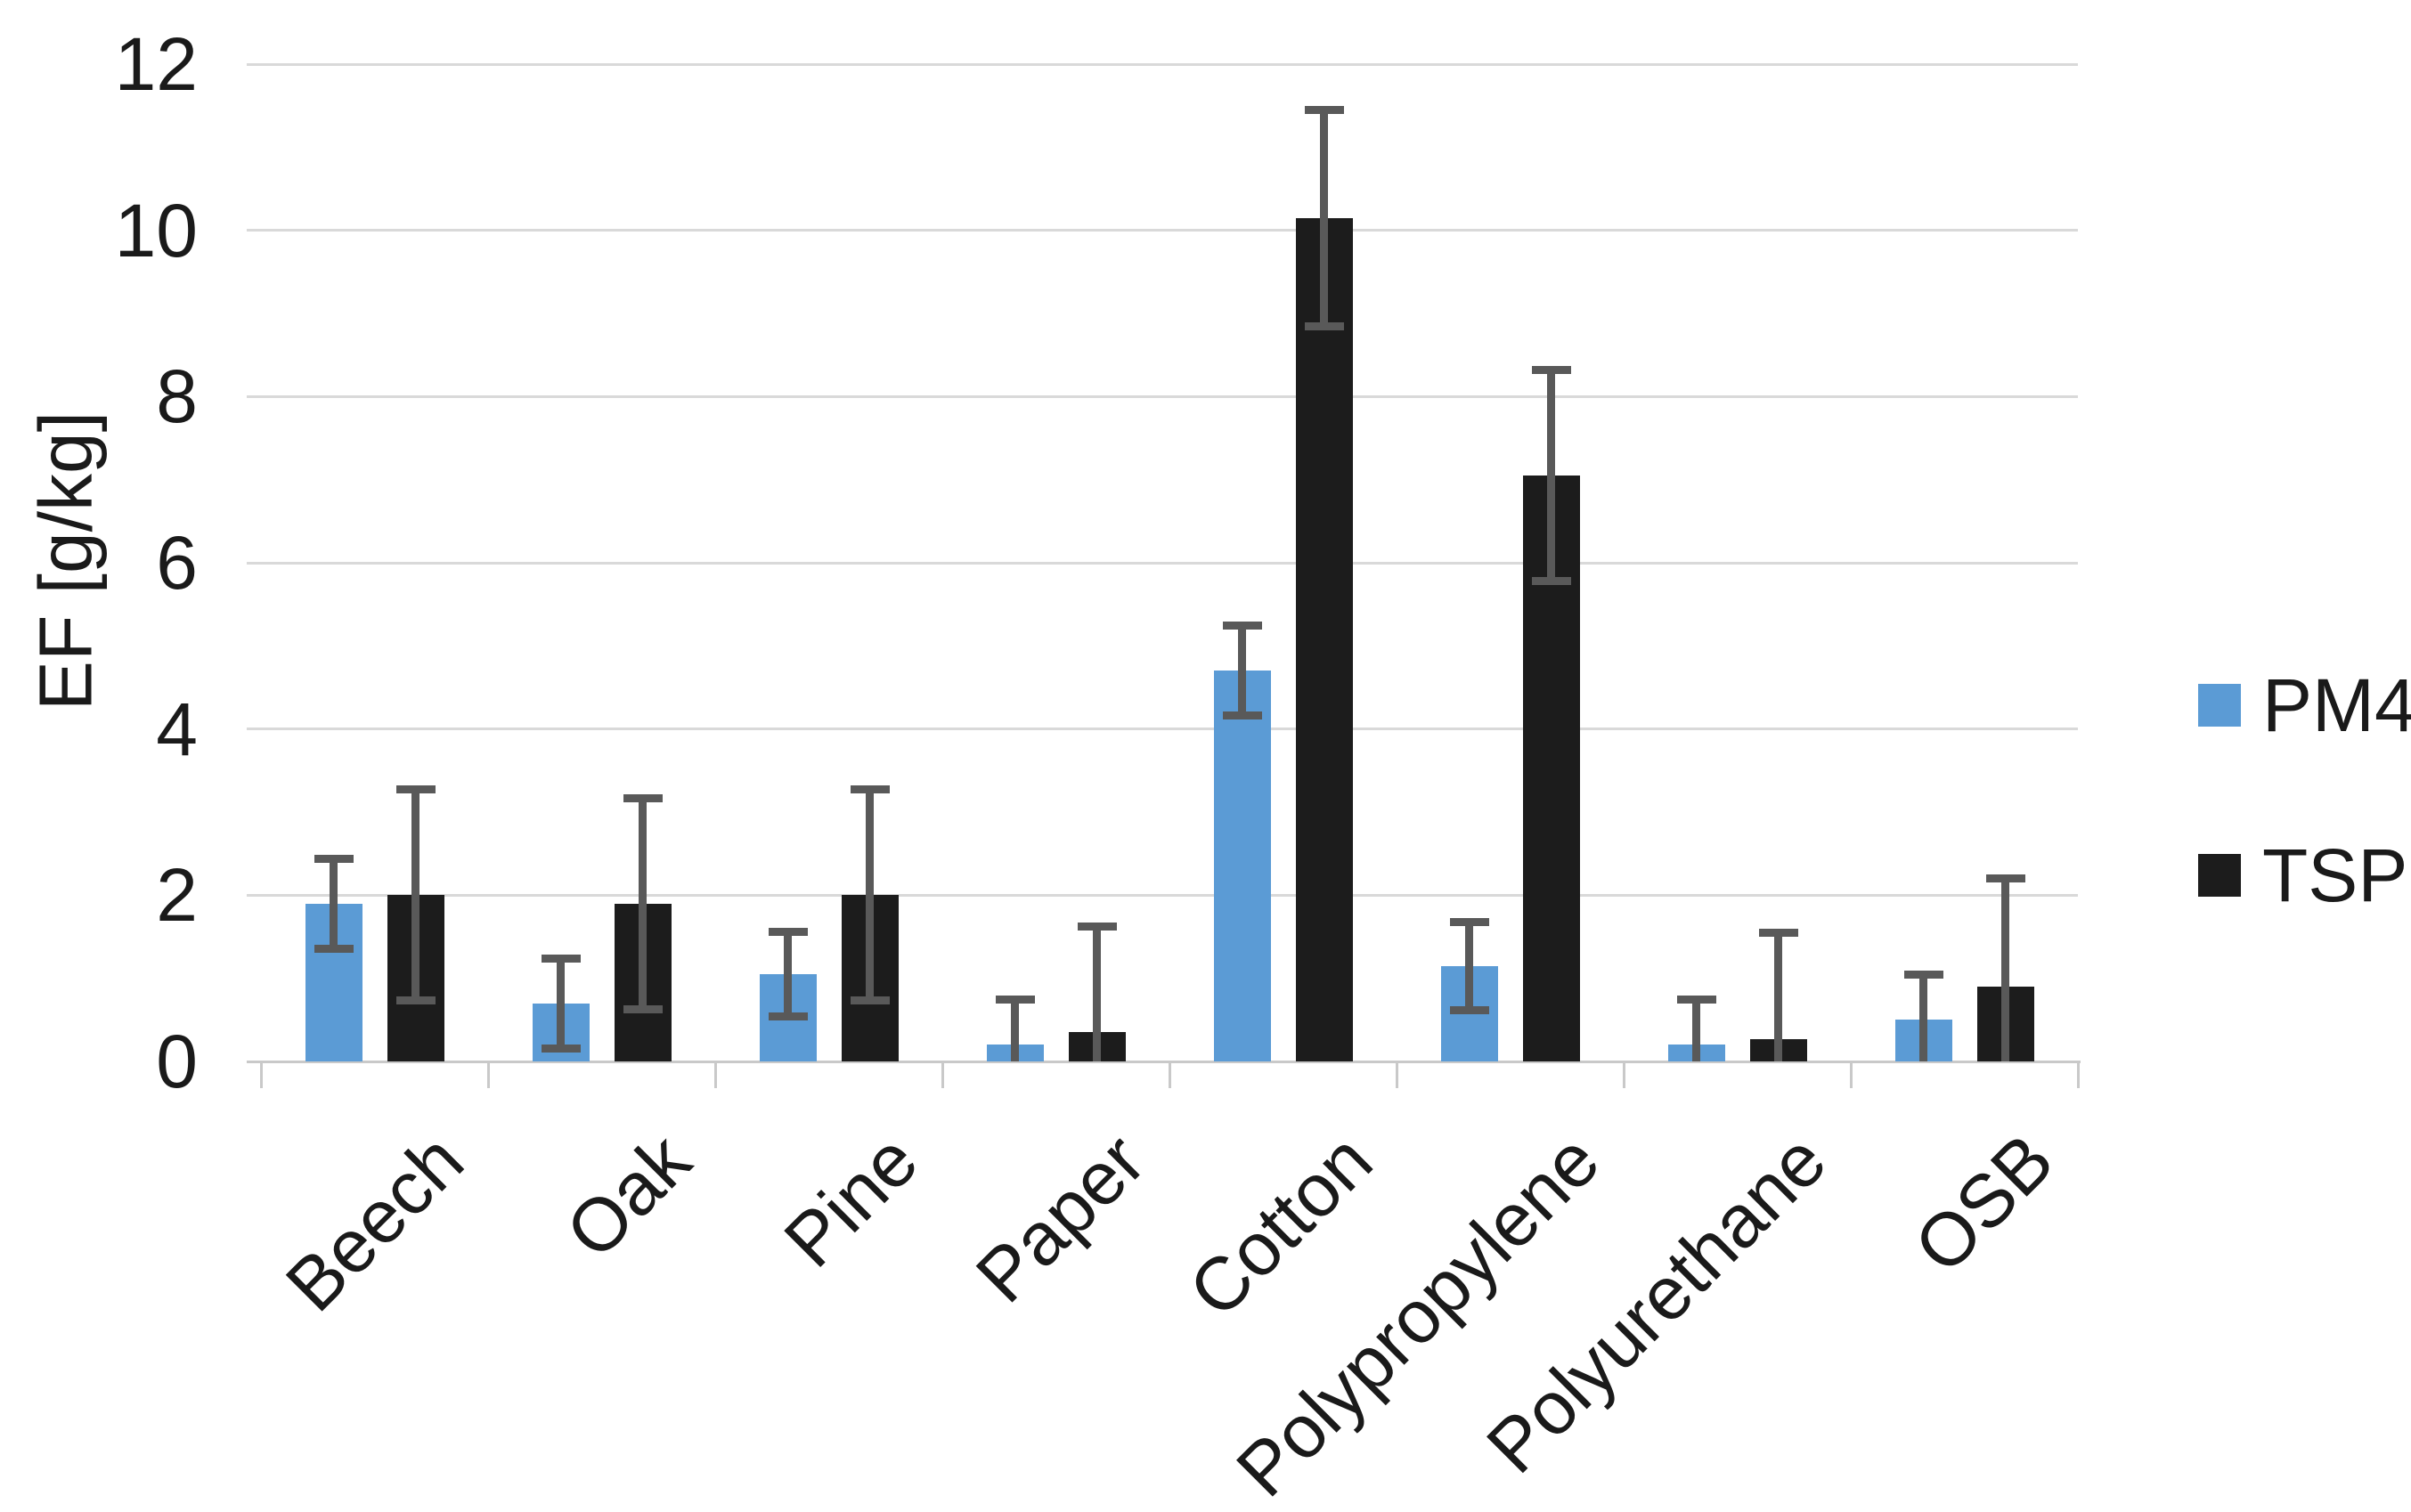 The image size is (2411, 1512). Describe the element at coordinates (156, 64) in the screenshot. I see `y-axis-tick-label-12: 12` at that location.